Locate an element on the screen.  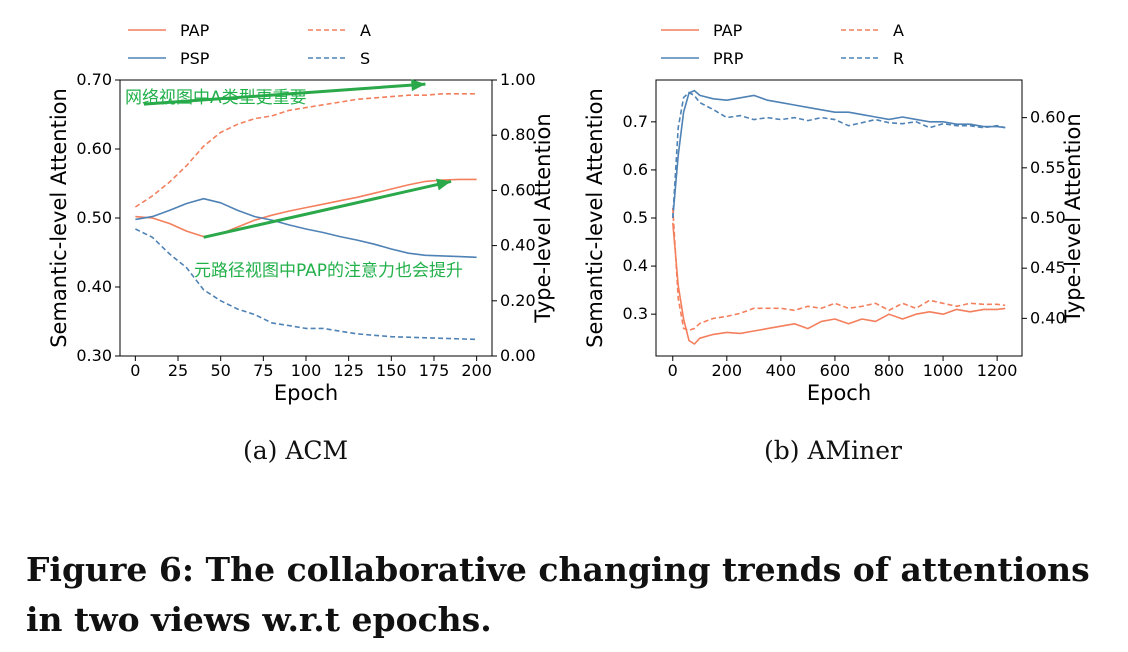
legend-label-prp: PRP is located at coordinates (728, 58).